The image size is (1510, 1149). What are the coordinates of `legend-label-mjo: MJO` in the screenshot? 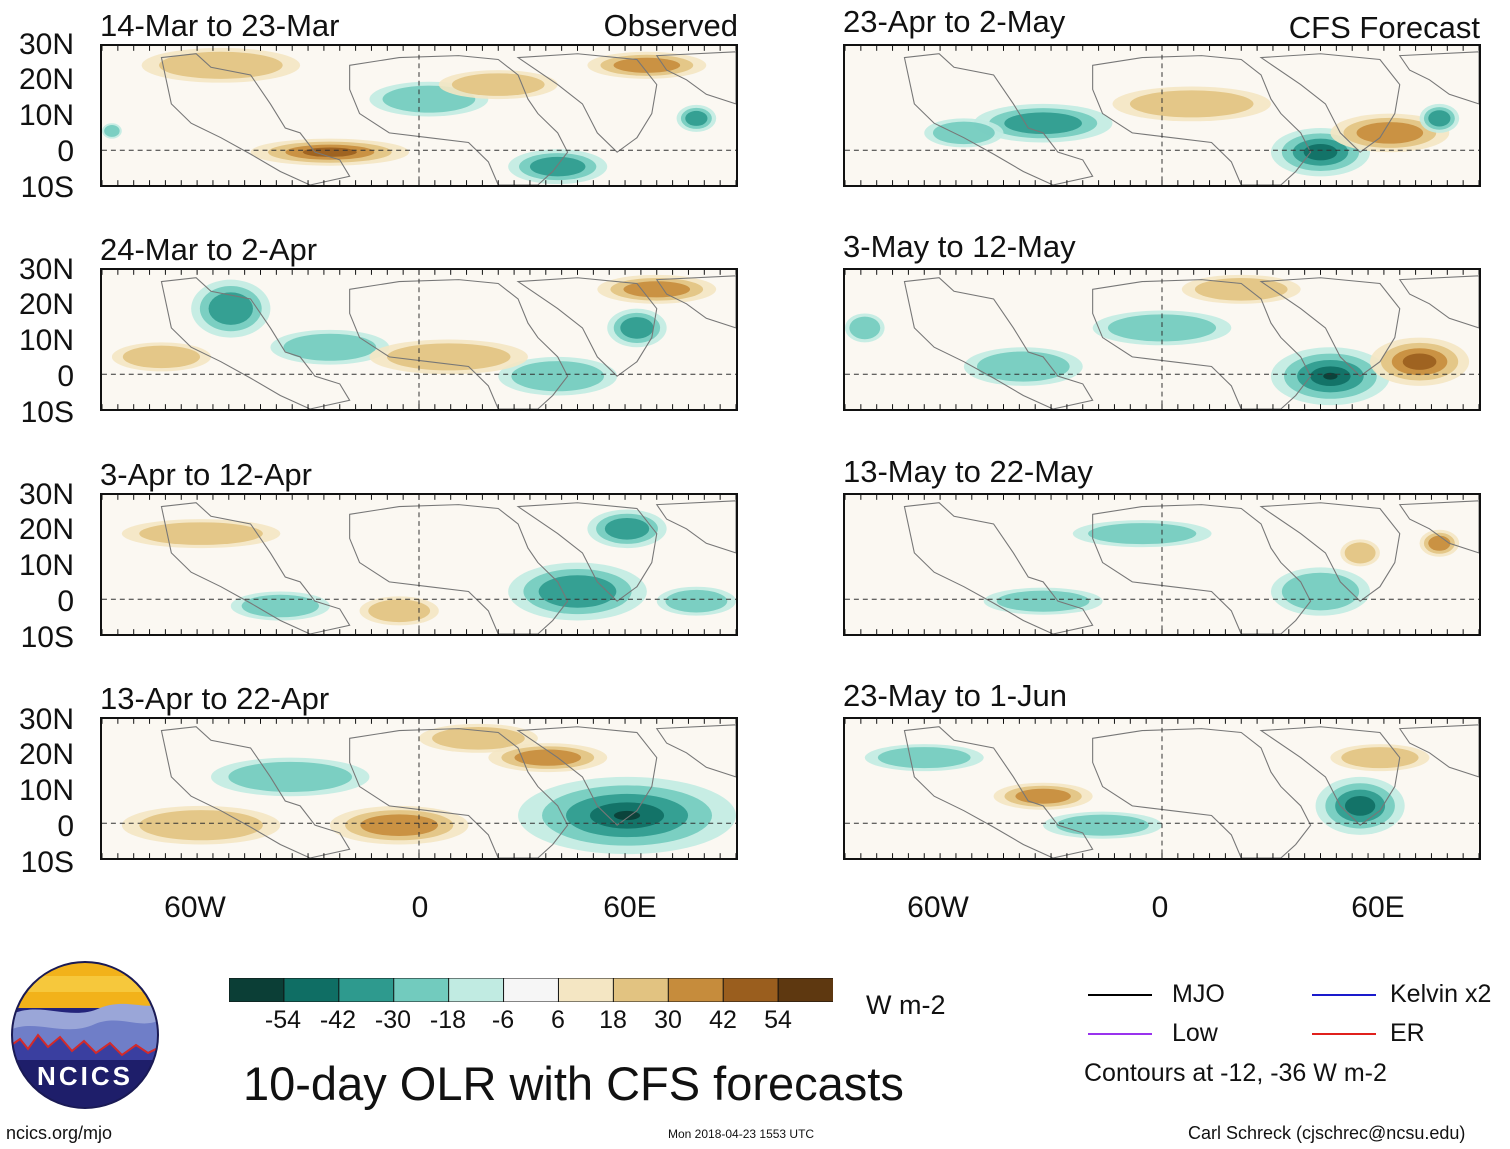 It's located at (1198, 994).